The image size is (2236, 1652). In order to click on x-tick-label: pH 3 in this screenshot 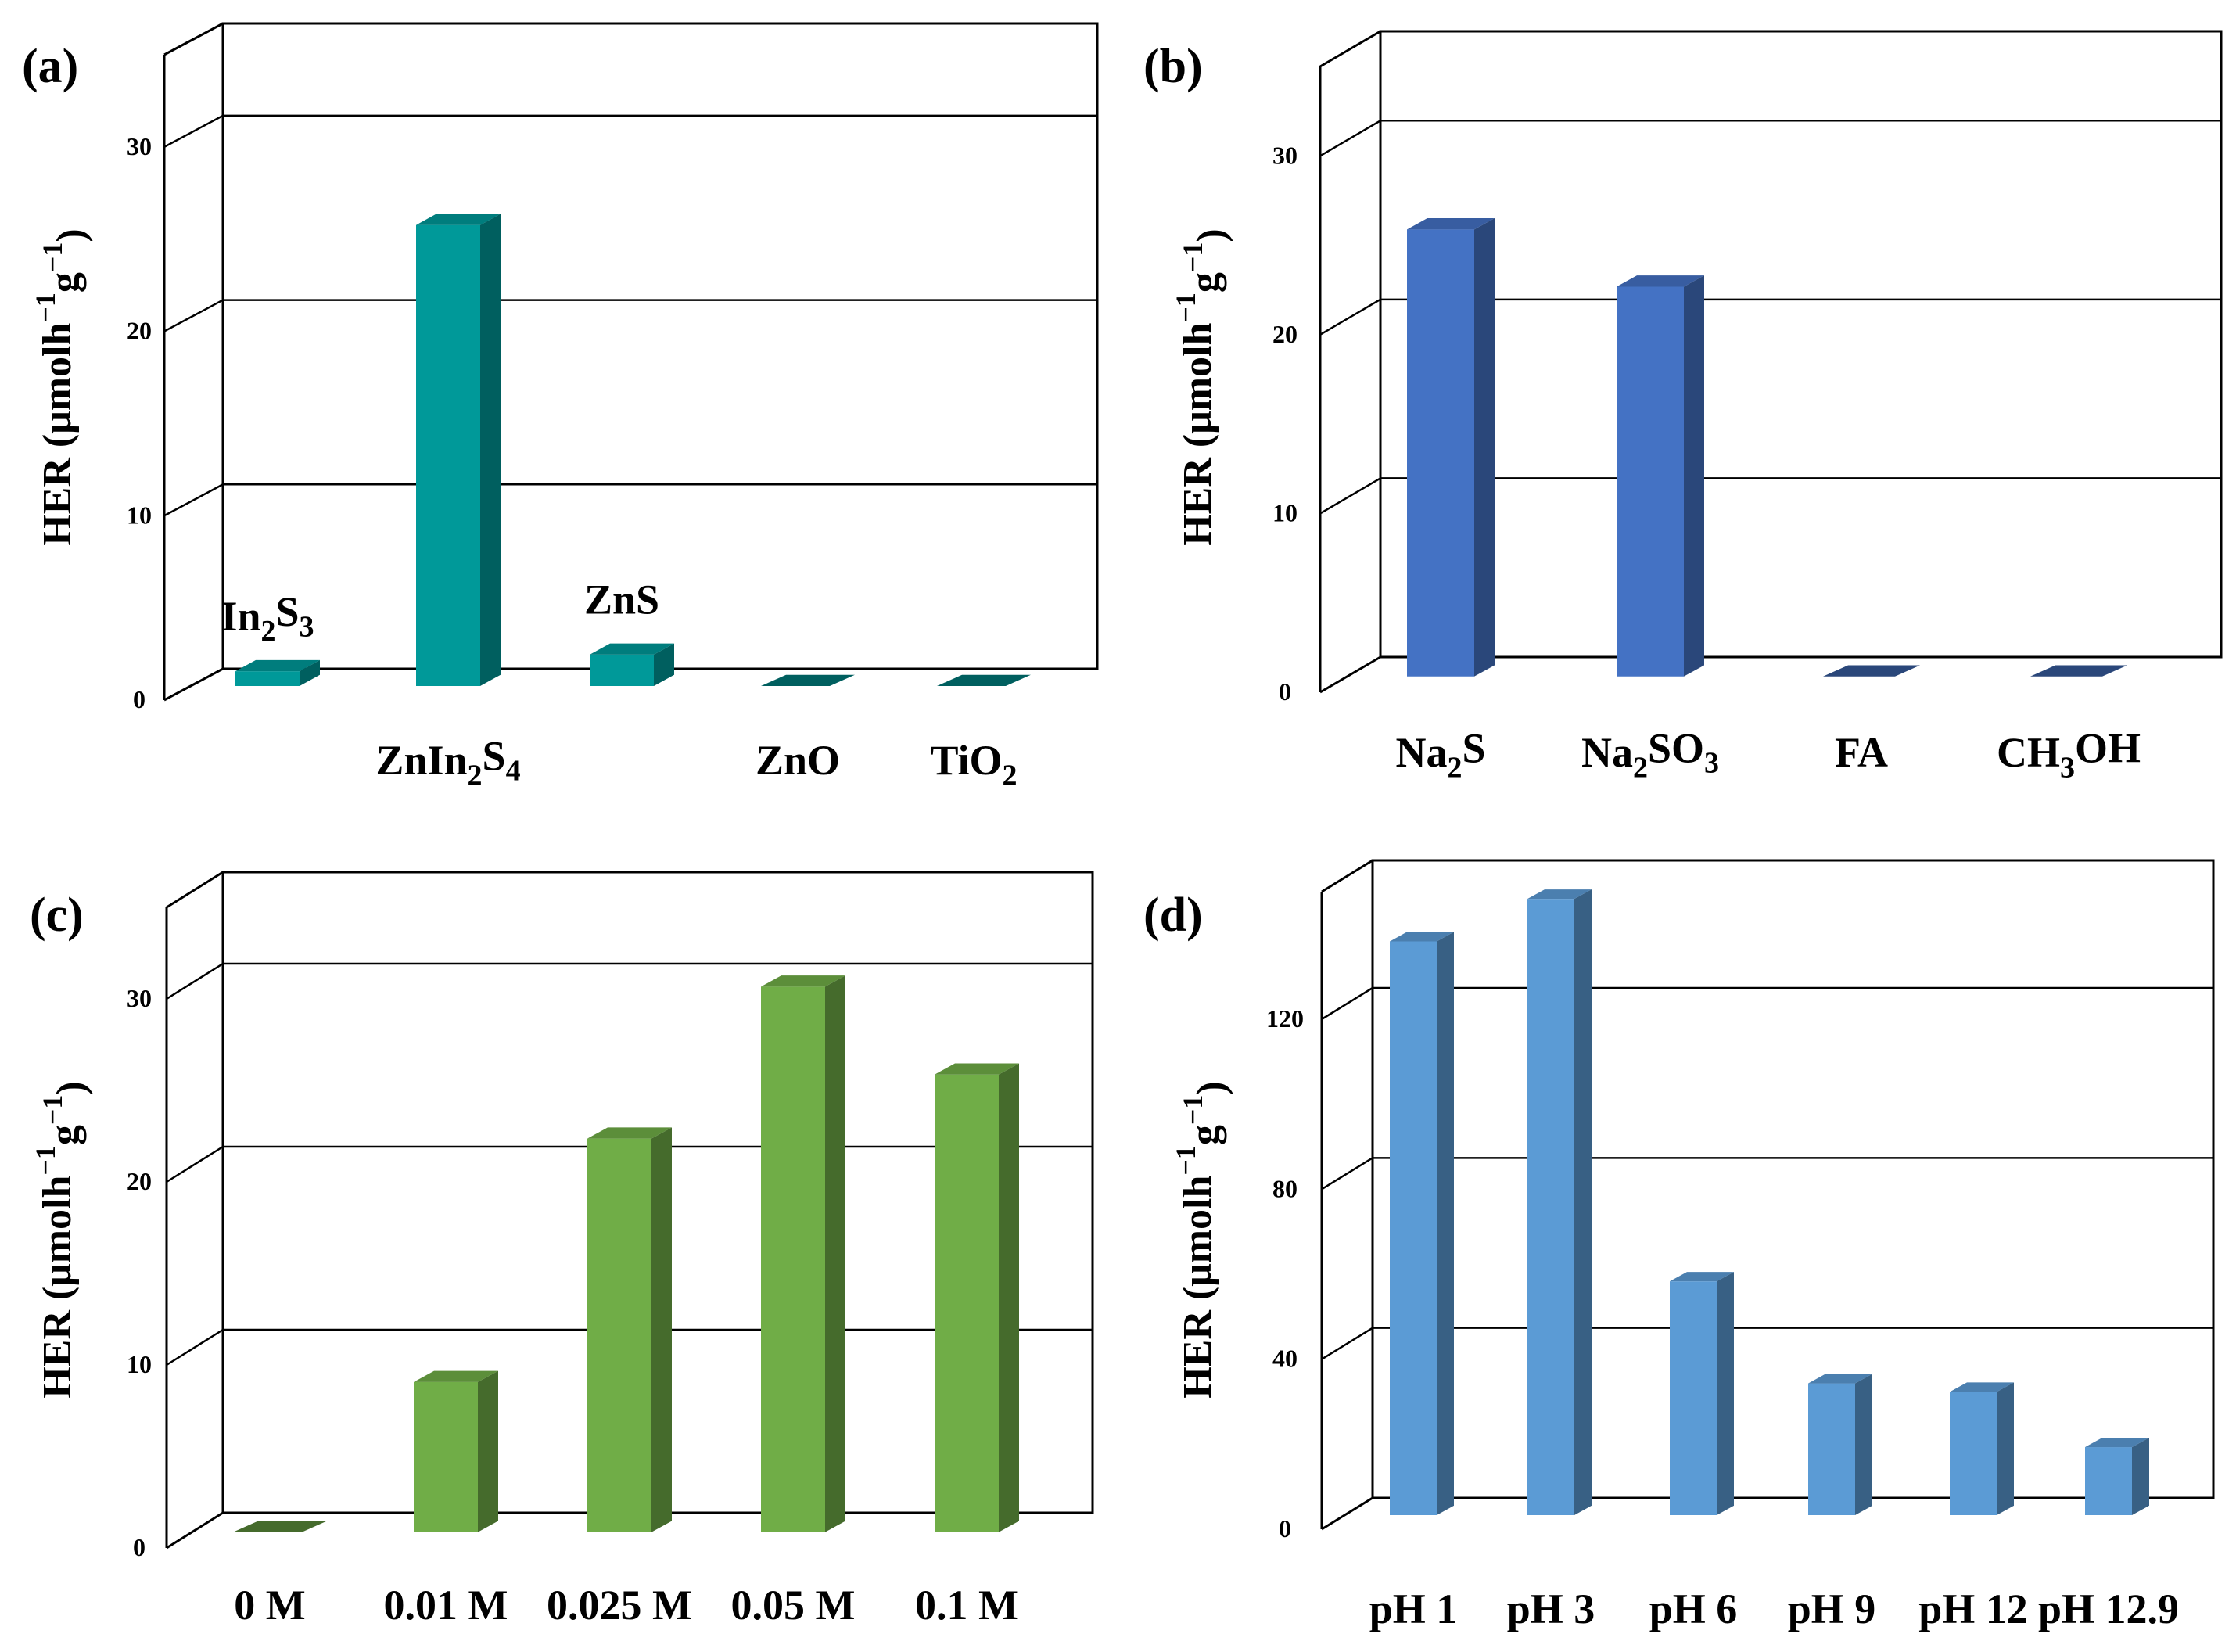, I will do `click(1551, 1609)`.